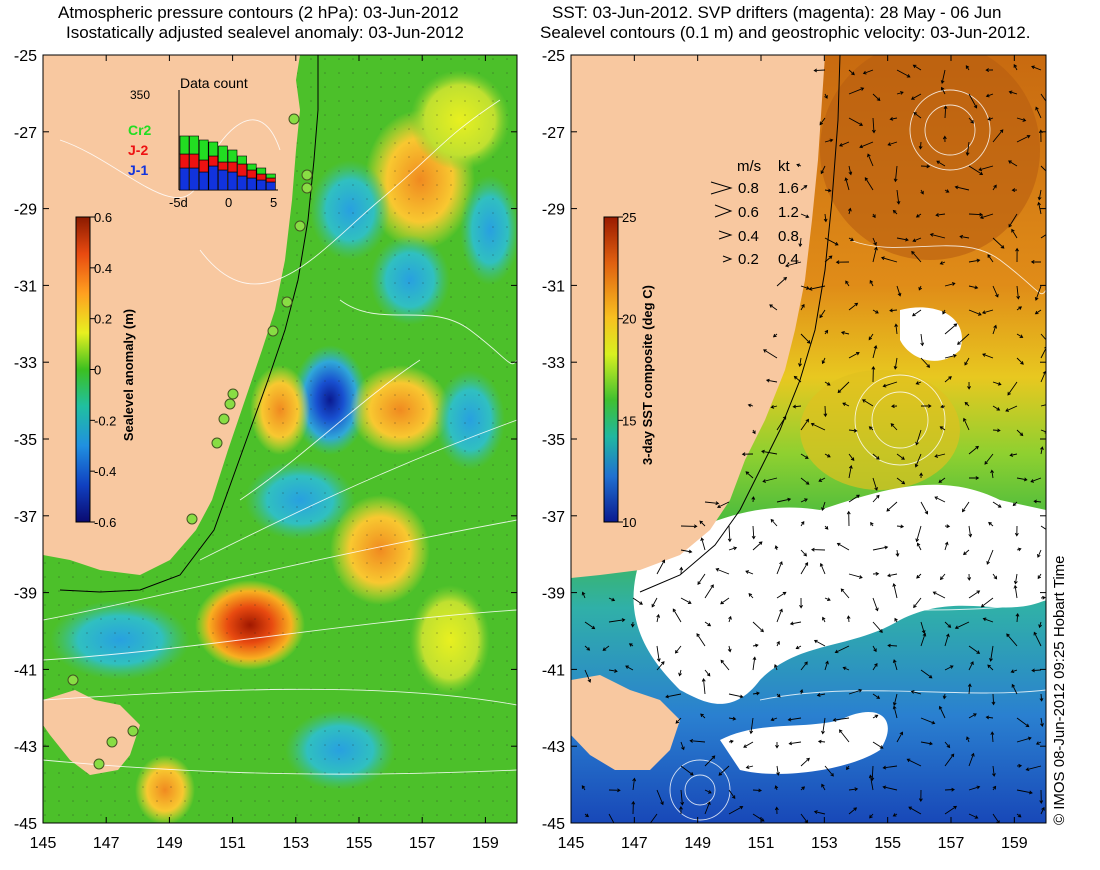 The image size is (1100, 870). What do you see at coordinates (103, 217) in the screenshot?
I see `colorbar-tick-label: 0.6` at bounding box center [103, 217].